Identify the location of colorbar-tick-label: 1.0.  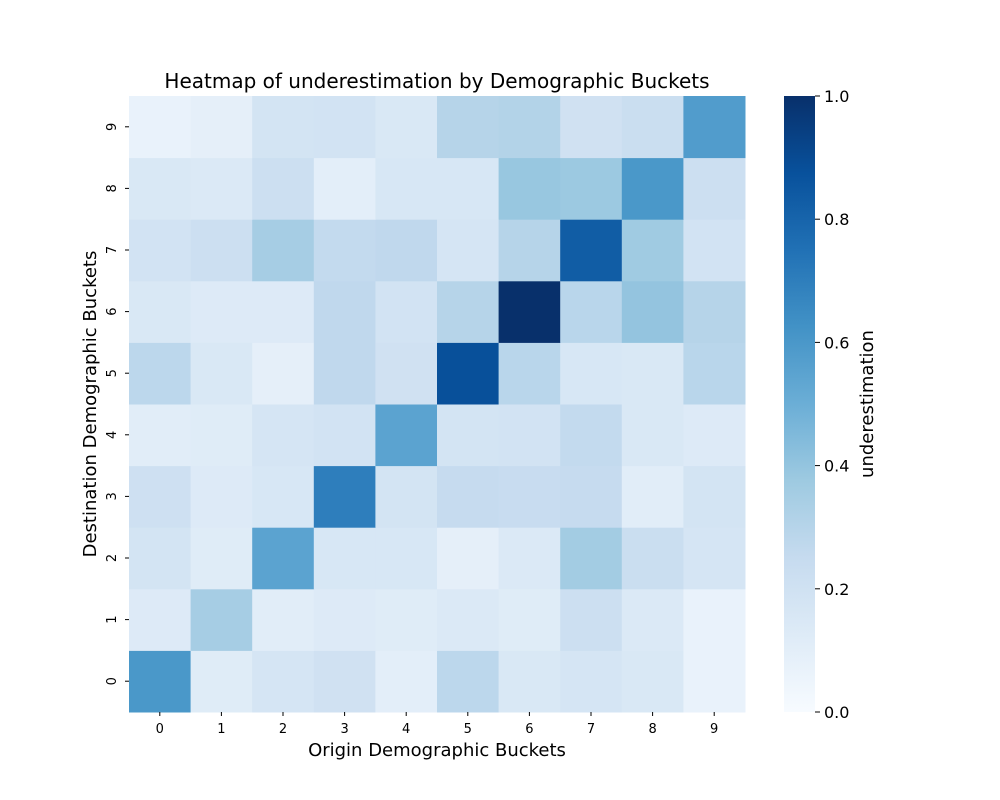
(836, 96).